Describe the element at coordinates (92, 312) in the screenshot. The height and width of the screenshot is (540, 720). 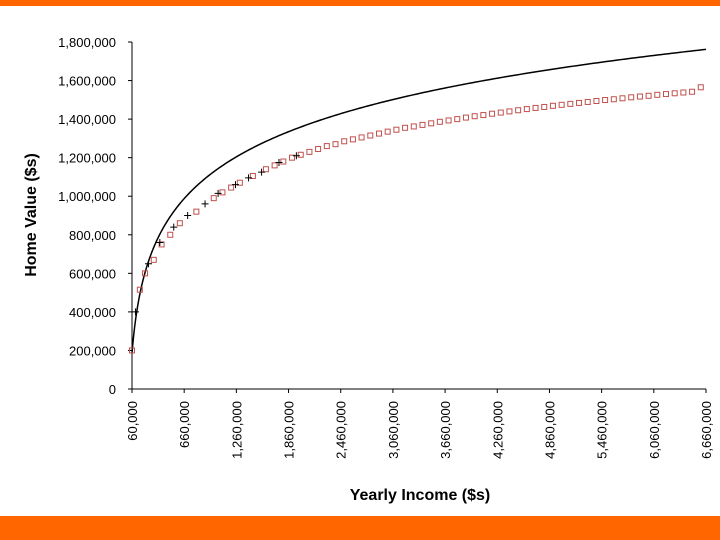
I see `y-tick-label: 400,000` at that location.